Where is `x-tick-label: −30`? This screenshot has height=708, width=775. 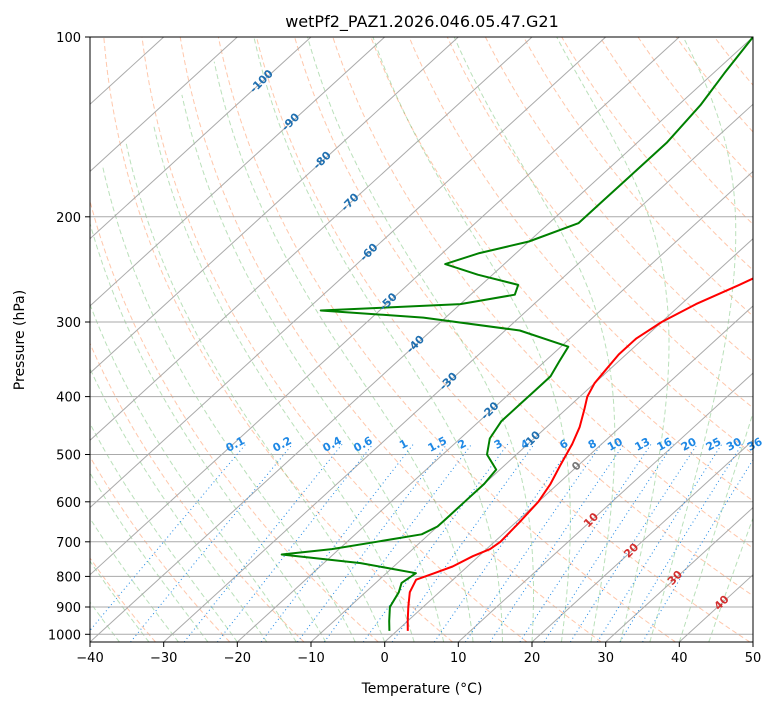 x-tick-label: −30 is located at coordinates (163, 658).